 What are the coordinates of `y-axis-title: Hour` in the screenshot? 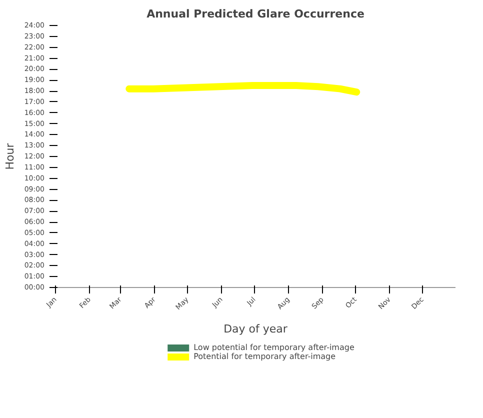 It's located at (9, 156).